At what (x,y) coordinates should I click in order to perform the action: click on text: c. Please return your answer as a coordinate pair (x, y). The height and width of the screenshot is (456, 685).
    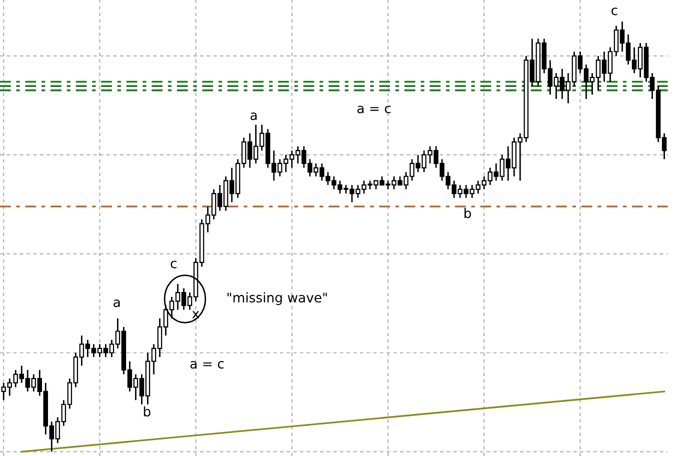
    Looking at the image, I should click on (615, 12).